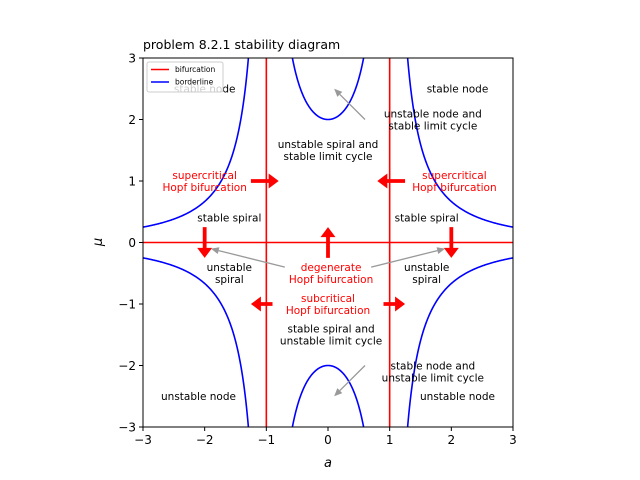 The image size is (640, 480). What do you see at coordinates (127, 305) in the screenshot?
I see `y-tick-label-2: −1` at bounding box center [127, 305].